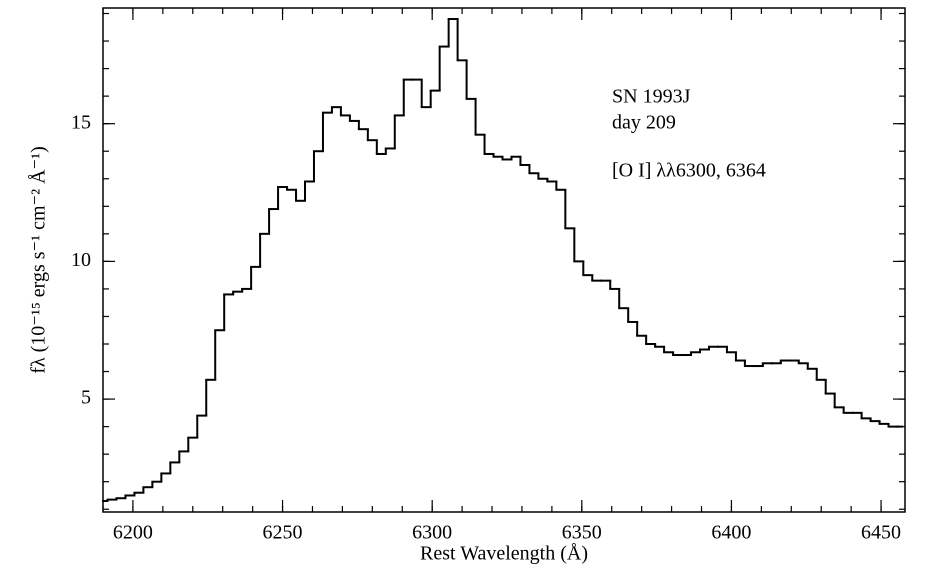 The width and height of the screenshot is (925, 571). What do you see at coordinates (39, 259) in the screenshot?
I see `y-axis-label: fλ (10⁻¹⁵ ergs s⁻¹ cm⁻² Å⁻¹)` at bounding box center [39, 259].